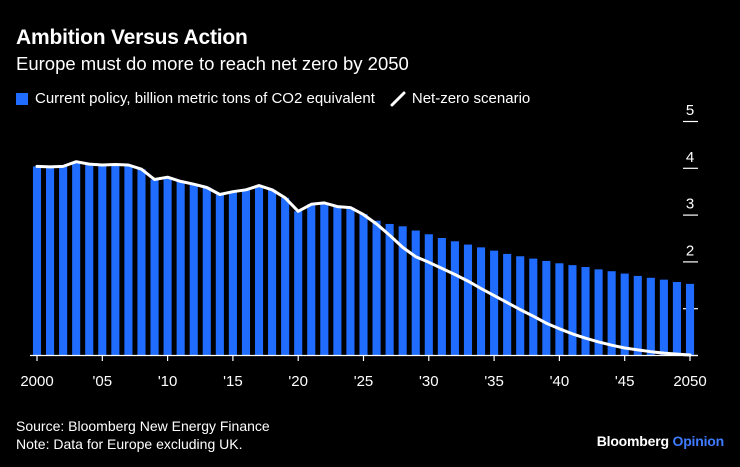 The image size is (740, 467). Describe the element at coordinates (429, 381) in the screenshot. I see `x-tick-label: '30` at that location.